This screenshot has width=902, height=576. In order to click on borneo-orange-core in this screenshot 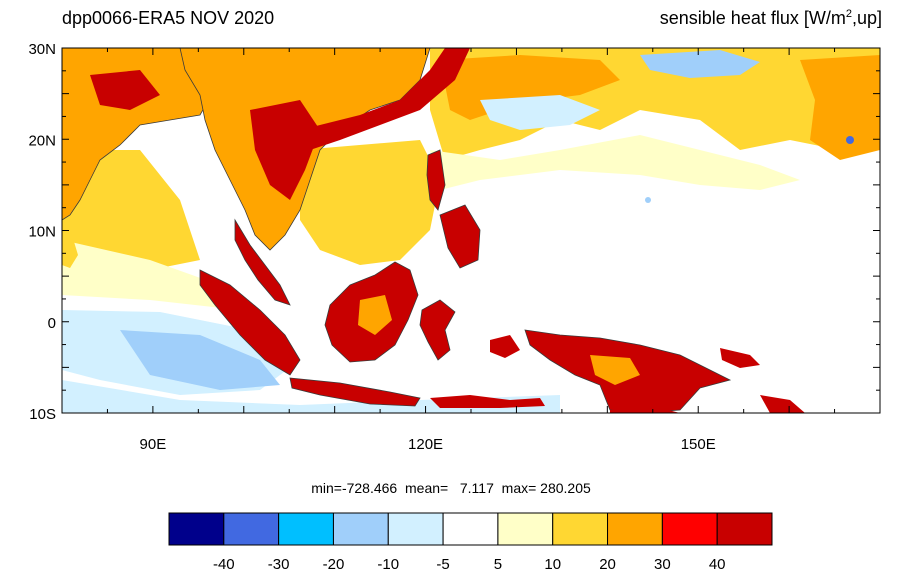, I will do `click(375, 315)`.